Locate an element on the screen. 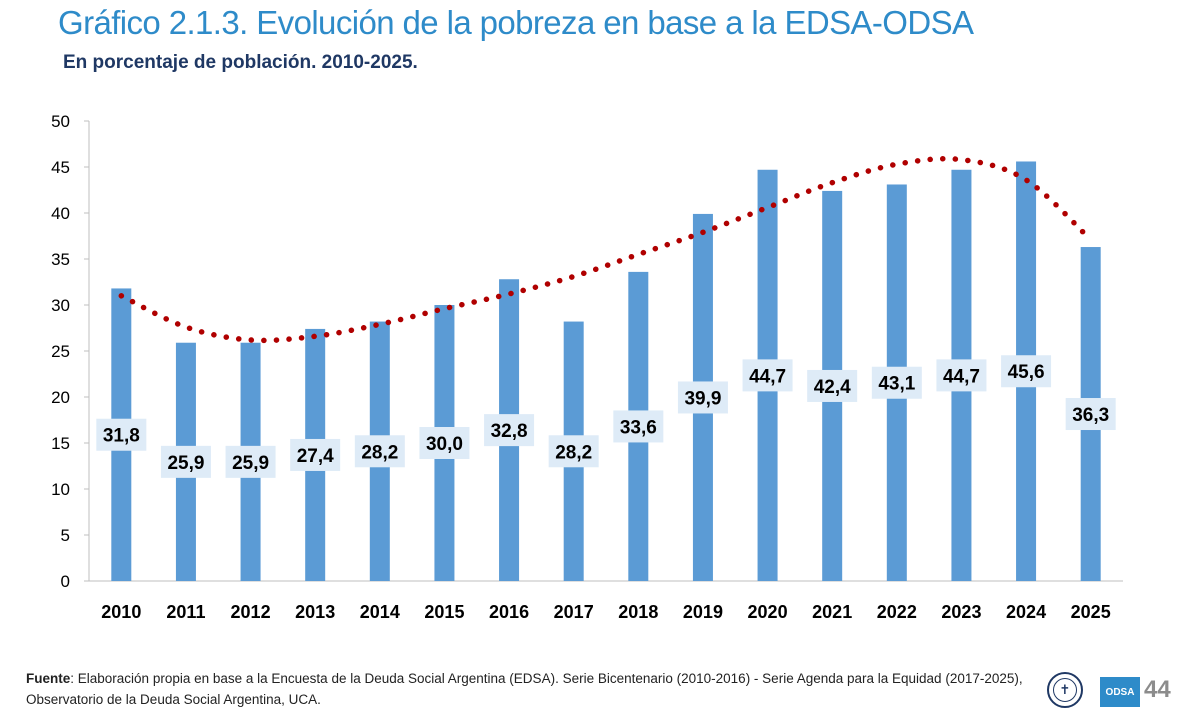 The image size is (1183, 720). source-label: Fuente is located at coordinates (48, 678).